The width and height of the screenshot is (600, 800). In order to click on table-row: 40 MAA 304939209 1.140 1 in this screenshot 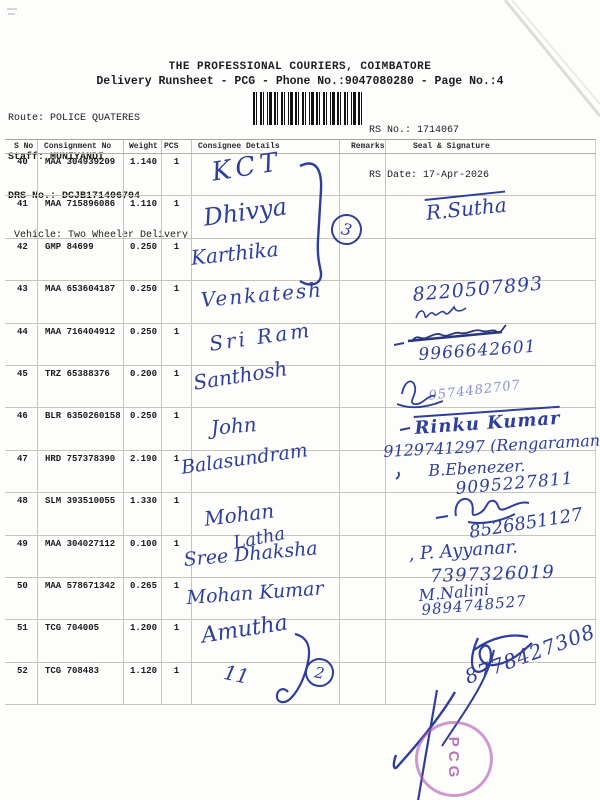, I will do `click(300, 175)`.